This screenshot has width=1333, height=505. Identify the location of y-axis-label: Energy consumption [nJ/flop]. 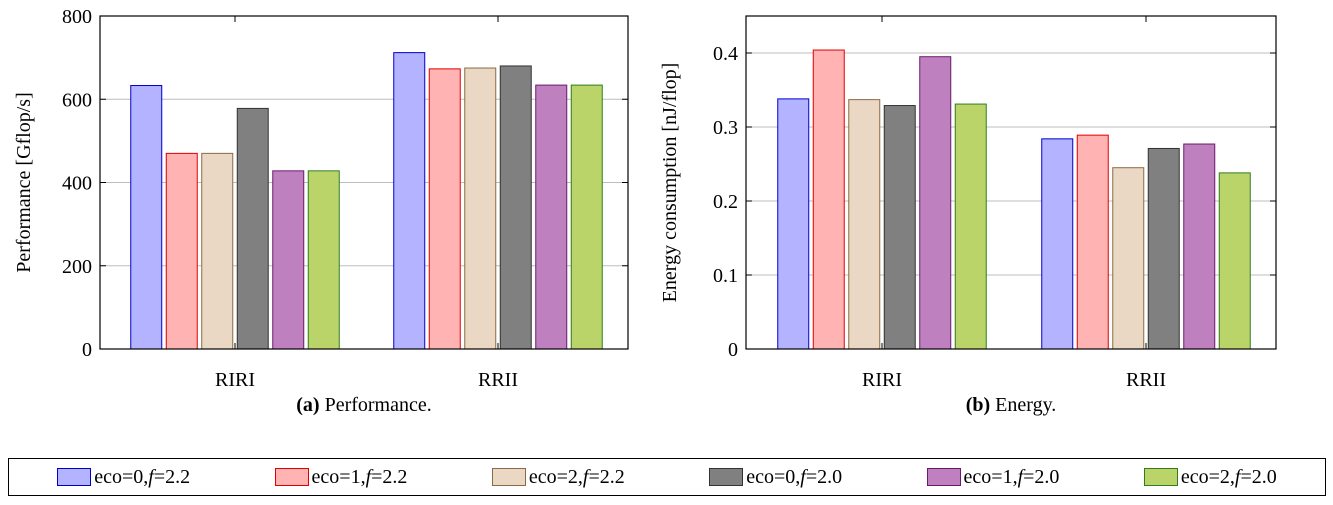
(670, 183).